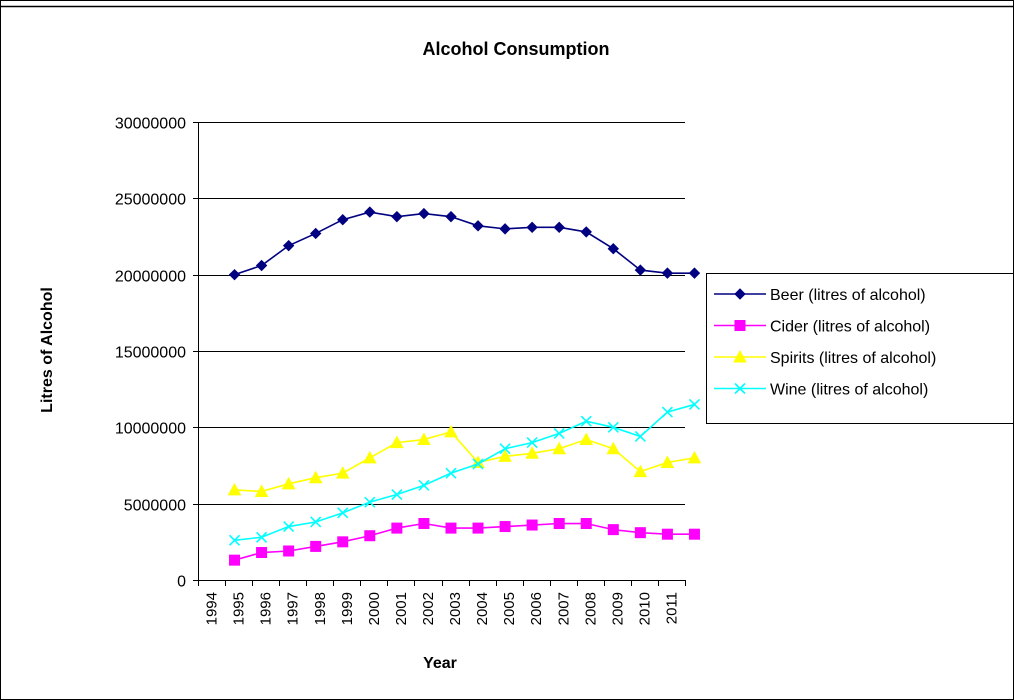  Describe the element at coordinates (293, 608) in the screenshot. I see `x-tick-label: 1997` at that location.